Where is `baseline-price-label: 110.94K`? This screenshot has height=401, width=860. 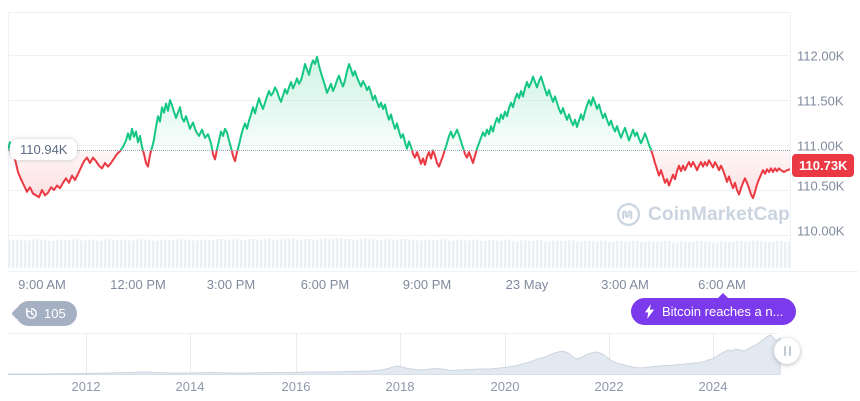
baseline-price-label: 110.94K is located at coordinates (44, 149).